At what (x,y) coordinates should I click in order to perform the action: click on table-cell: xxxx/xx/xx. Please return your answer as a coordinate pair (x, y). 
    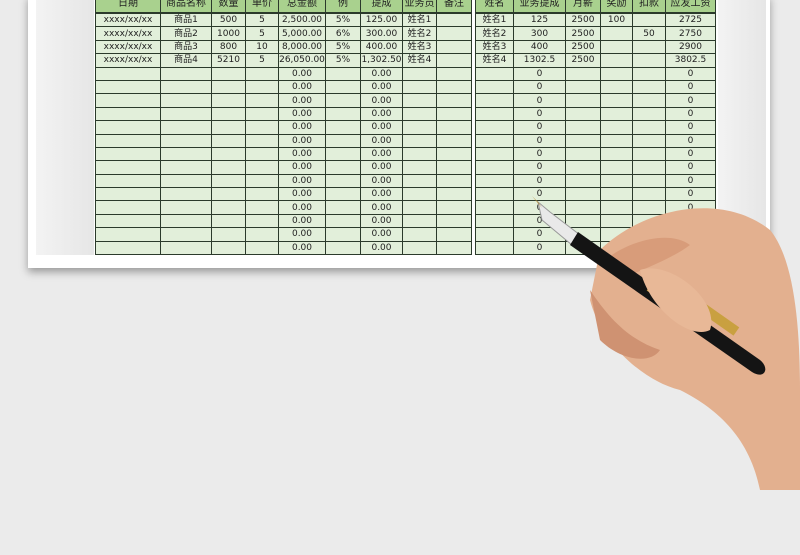
    Looking at the image, I should click on (128, 47).